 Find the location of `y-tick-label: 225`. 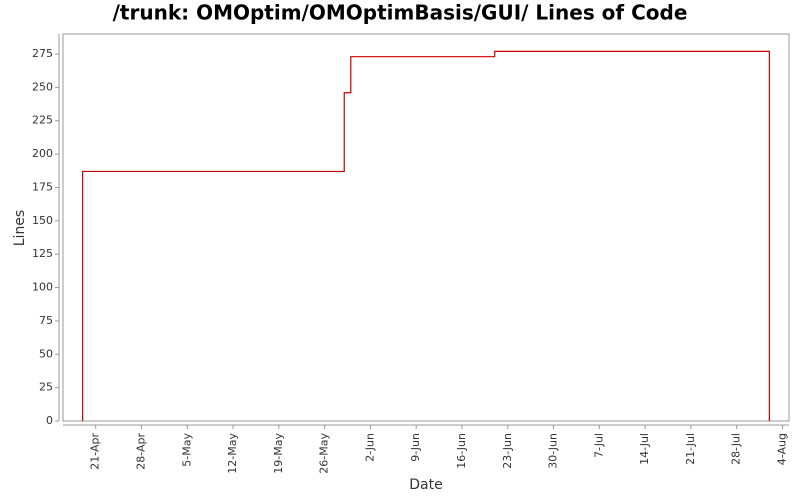

y-tick-label: 225 is located at coordinates (42, 120).